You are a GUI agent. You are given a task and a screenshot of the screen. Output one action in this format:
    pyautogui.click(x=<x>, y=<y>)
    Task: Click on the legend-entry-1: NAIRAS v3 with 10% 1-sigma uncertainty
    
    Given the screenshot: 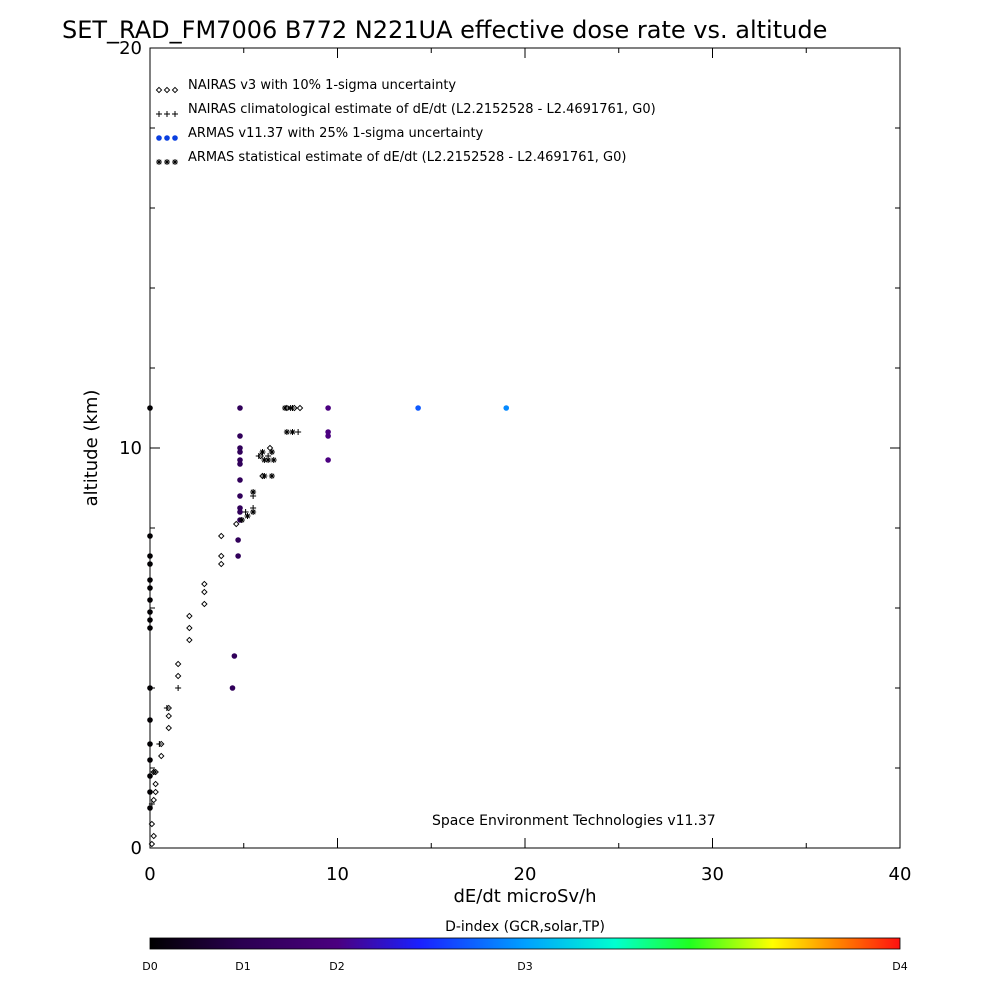 What is the action you would take?
    pyautogui.click(x=322, y=85)
    